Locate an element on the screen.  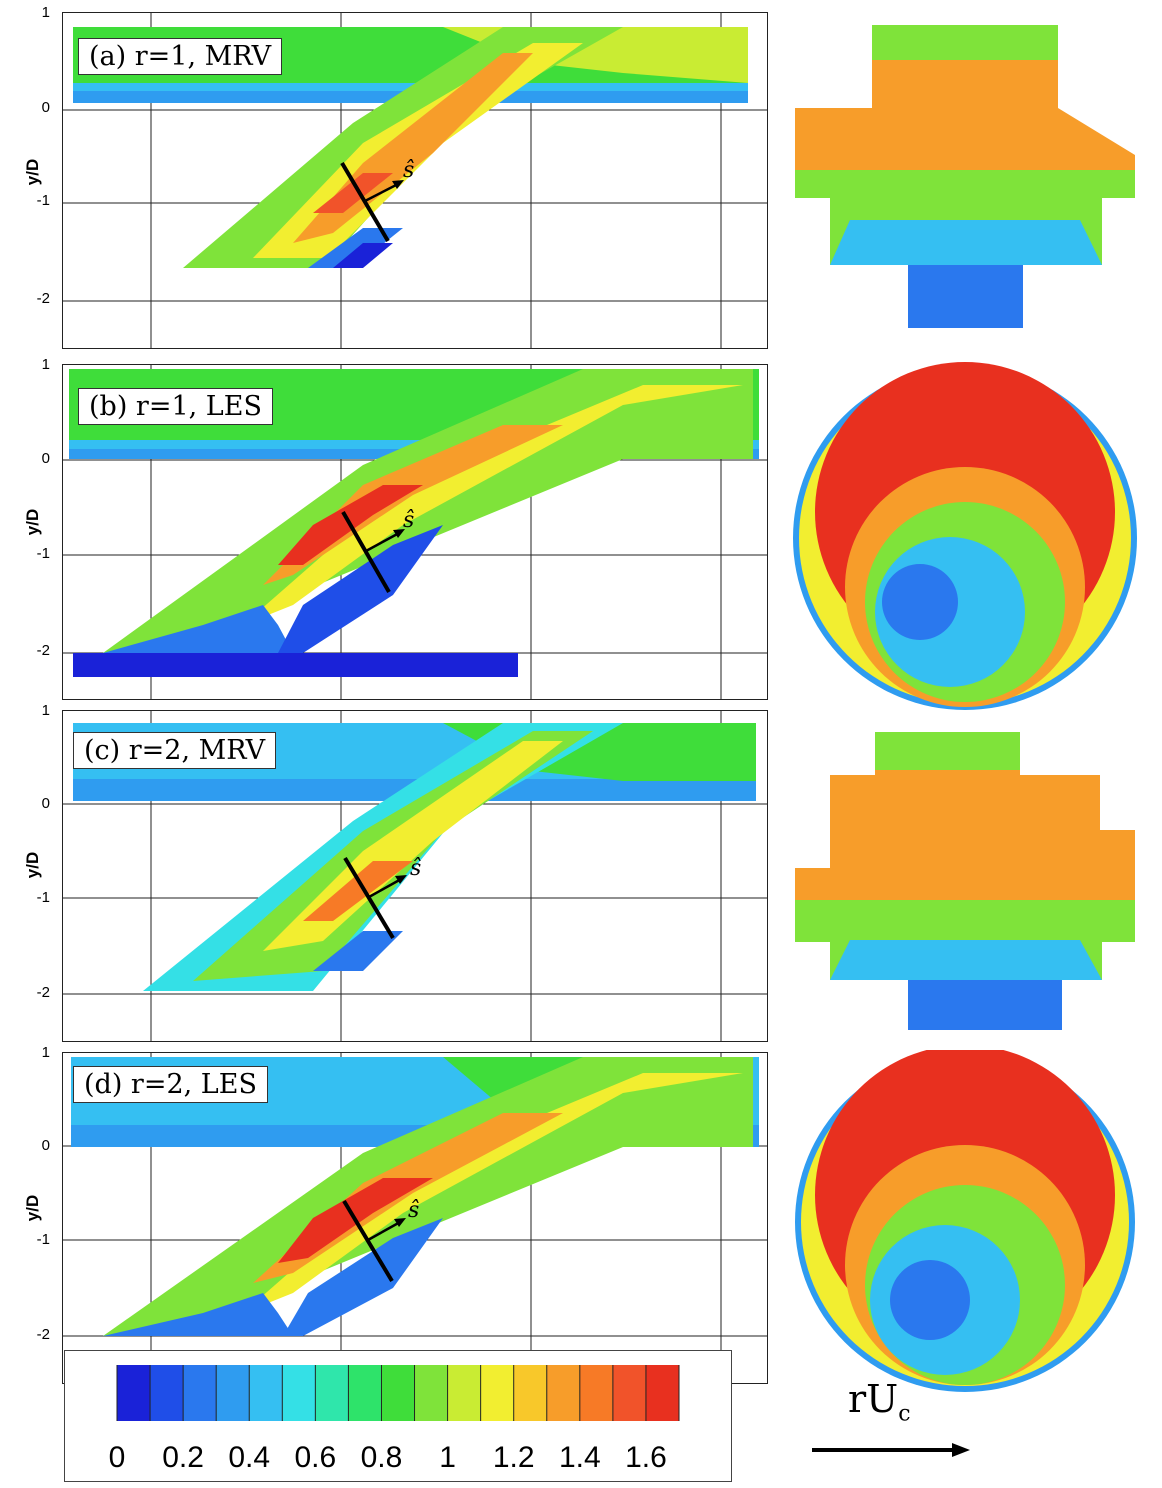
ytick-d-m2: -2 is located at coordinates (43, 1334).